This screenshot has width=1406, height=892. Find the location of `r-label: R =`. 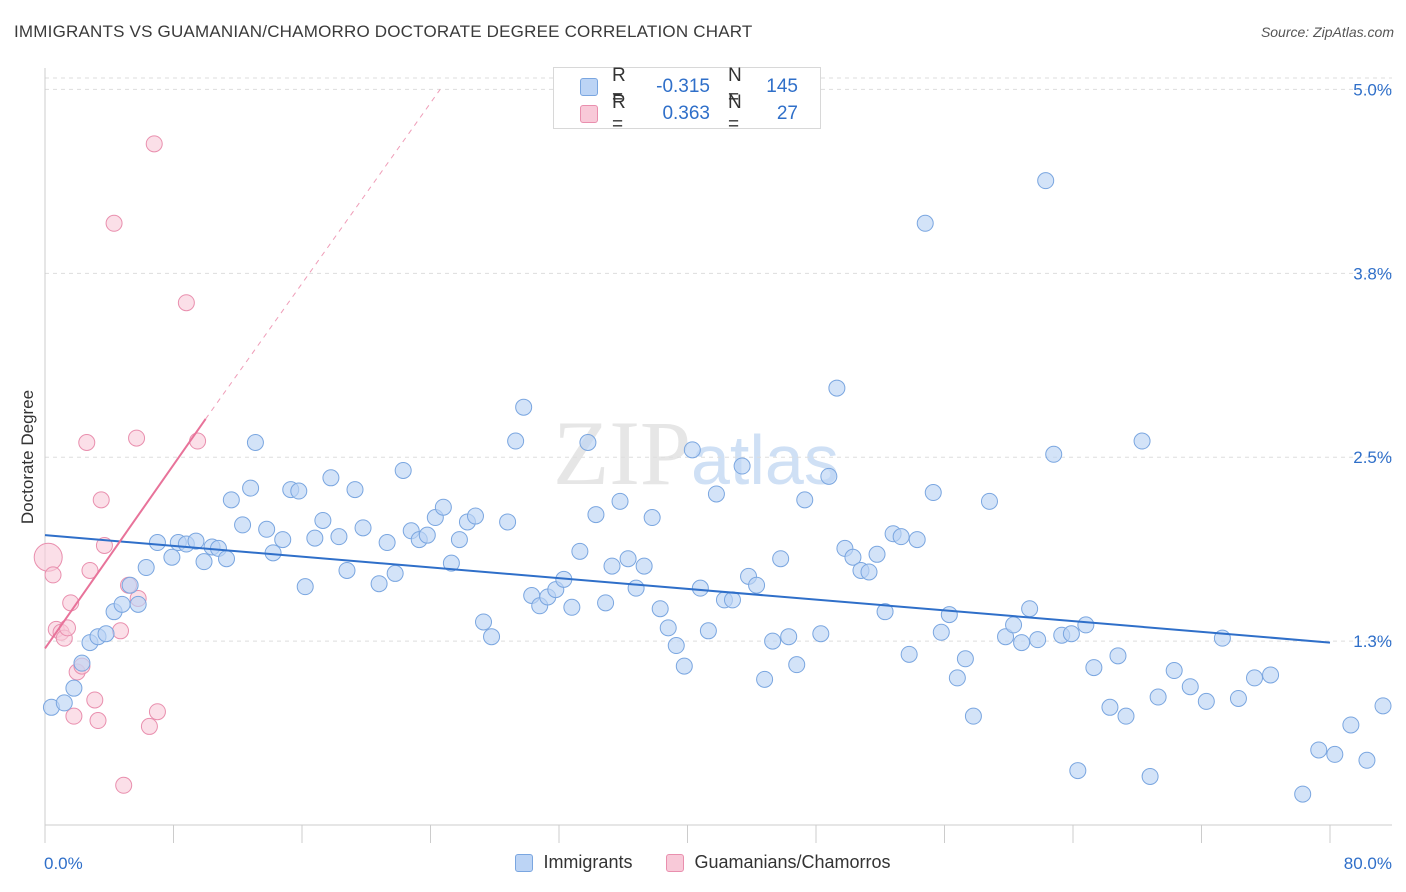

r-label: R = is located at coordinates (619, 86).